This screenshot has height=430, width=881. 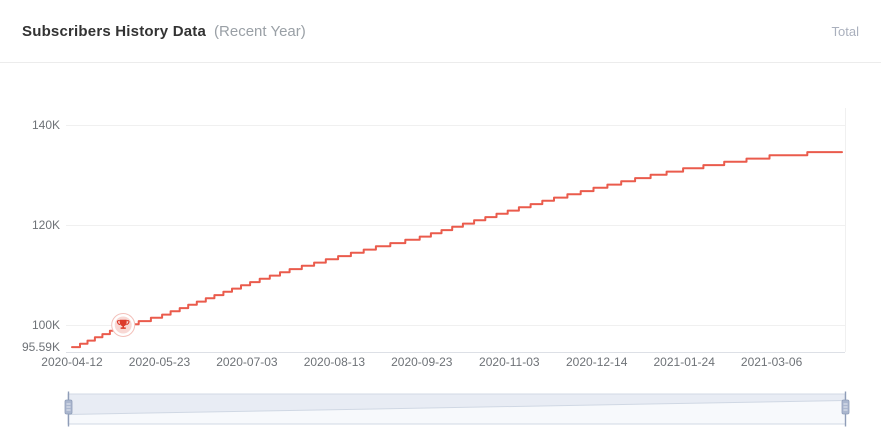 I want to click on card-title: Subscribers History Data, so click(x=114, y=31).